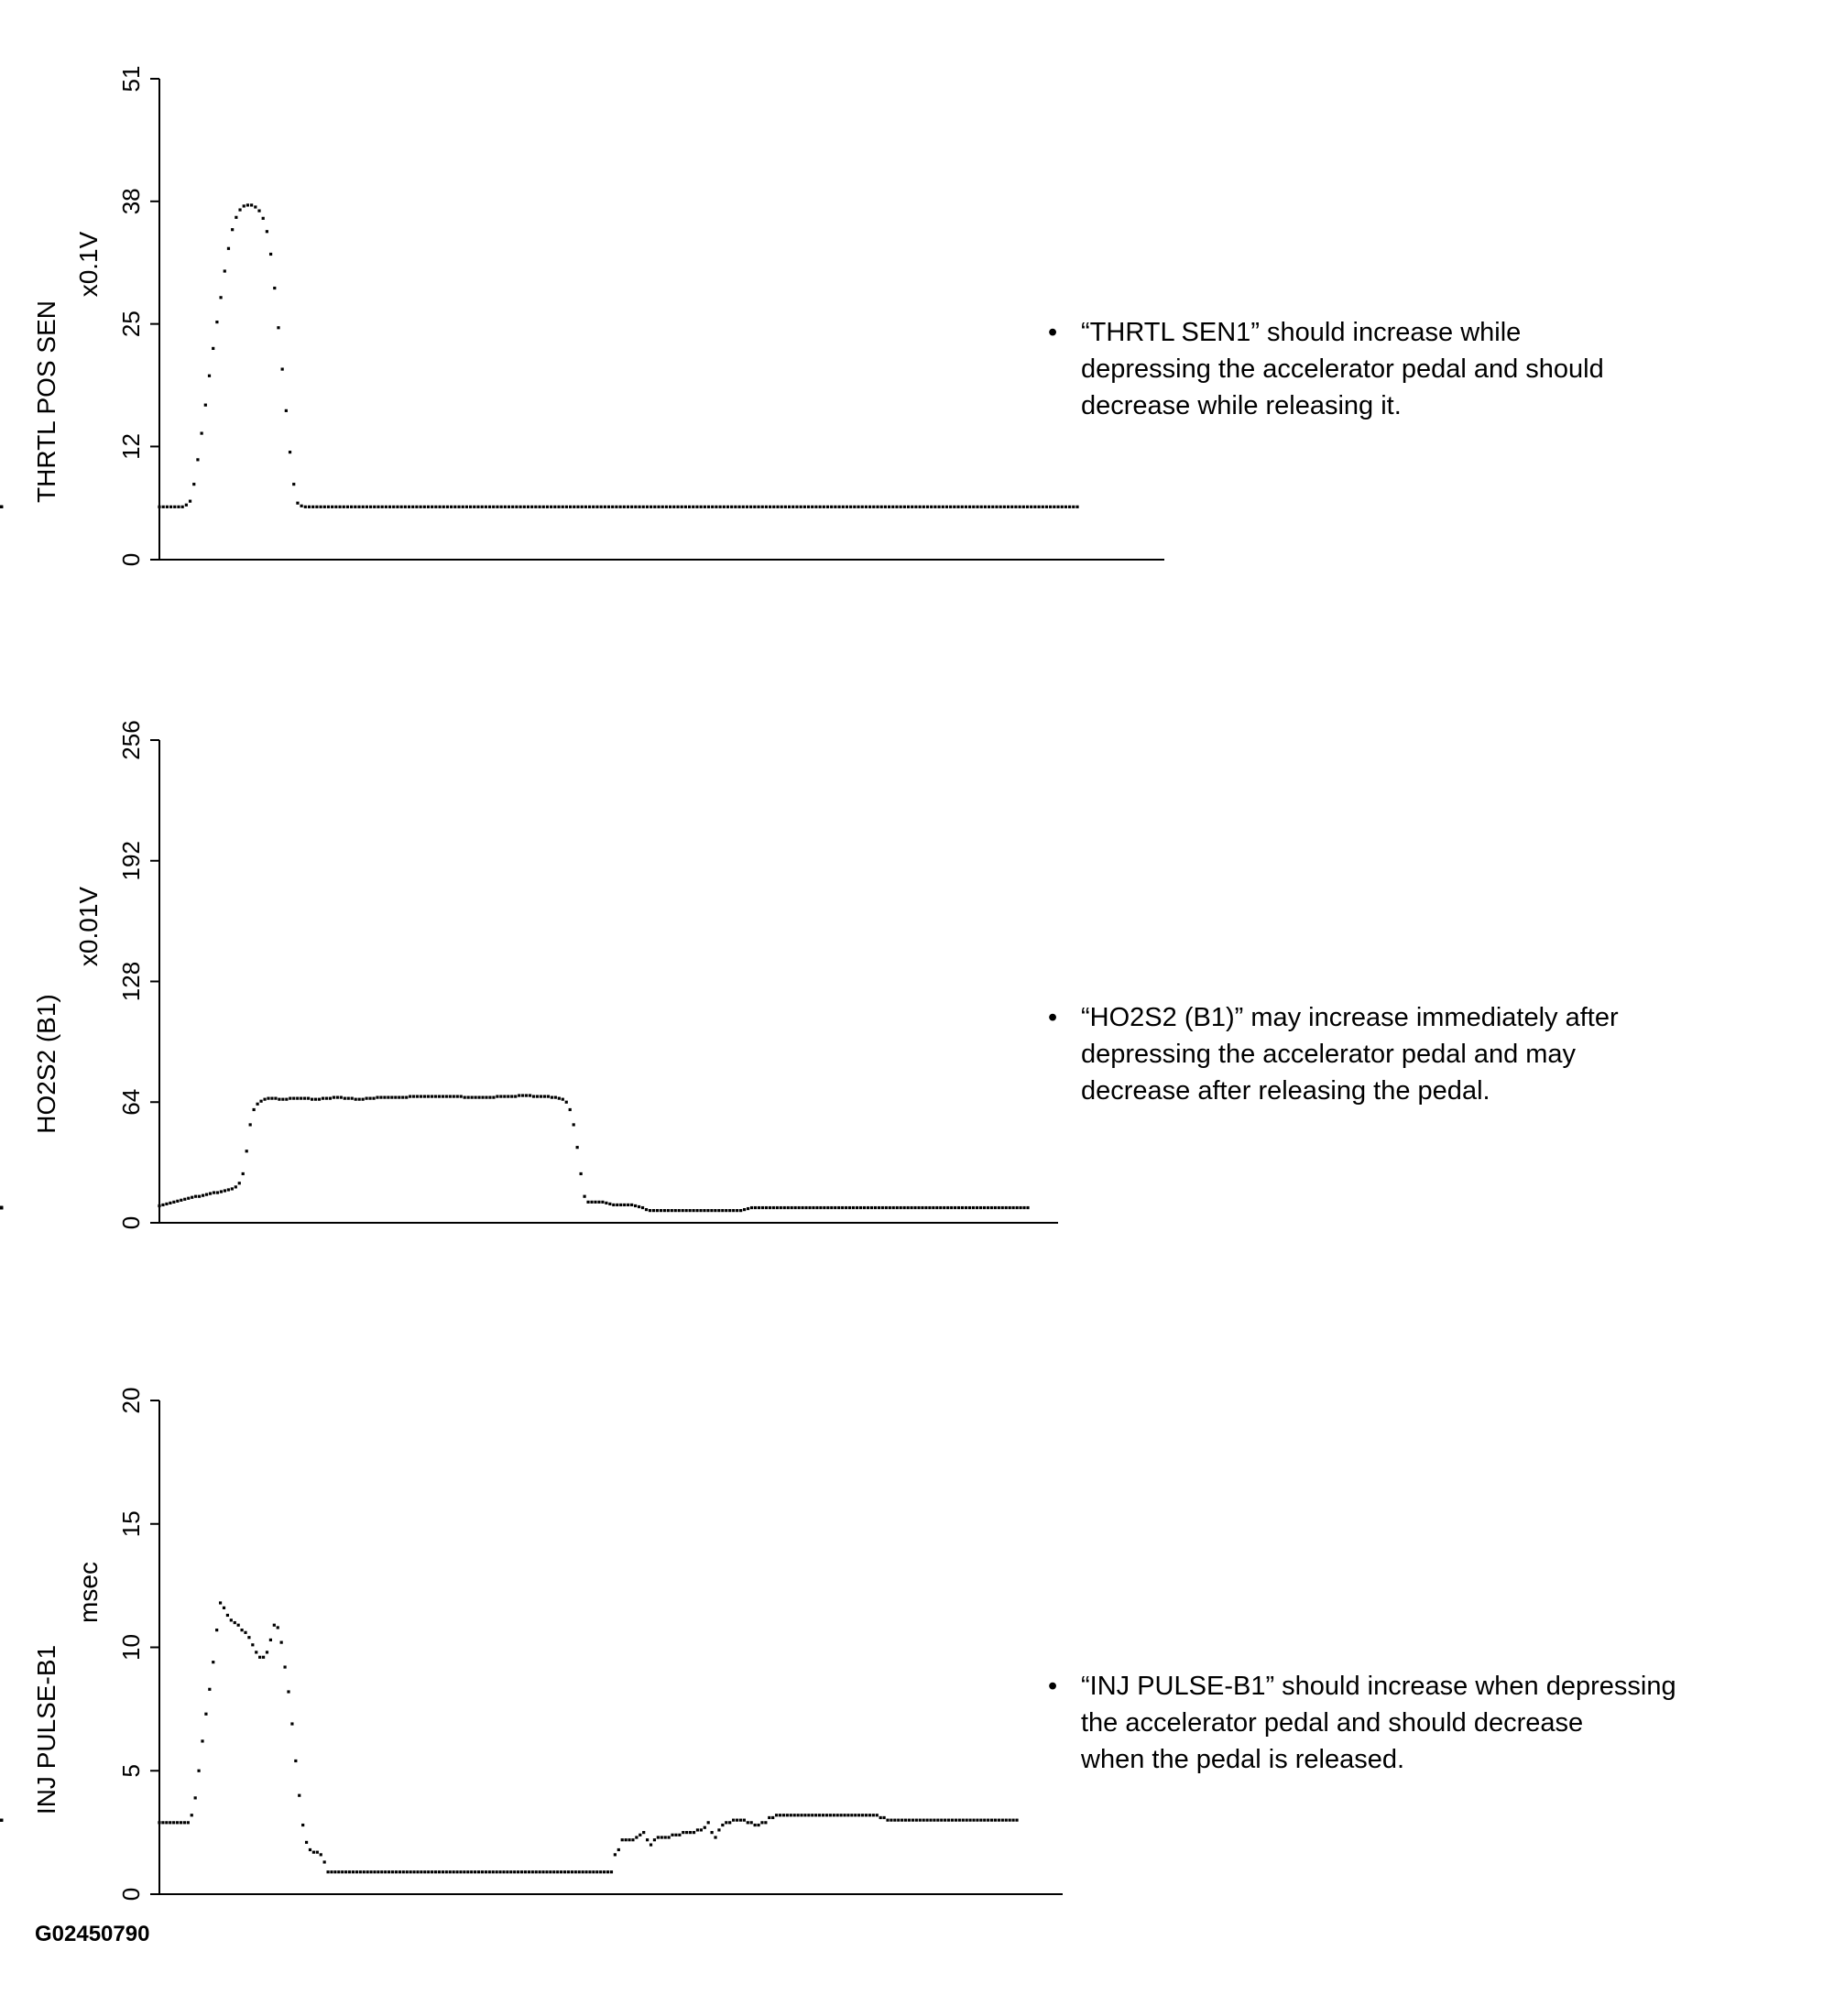 The height and width of the screenshot is (2016, 1823). I want to click on y-tick-label: 12, so click(131, 446).